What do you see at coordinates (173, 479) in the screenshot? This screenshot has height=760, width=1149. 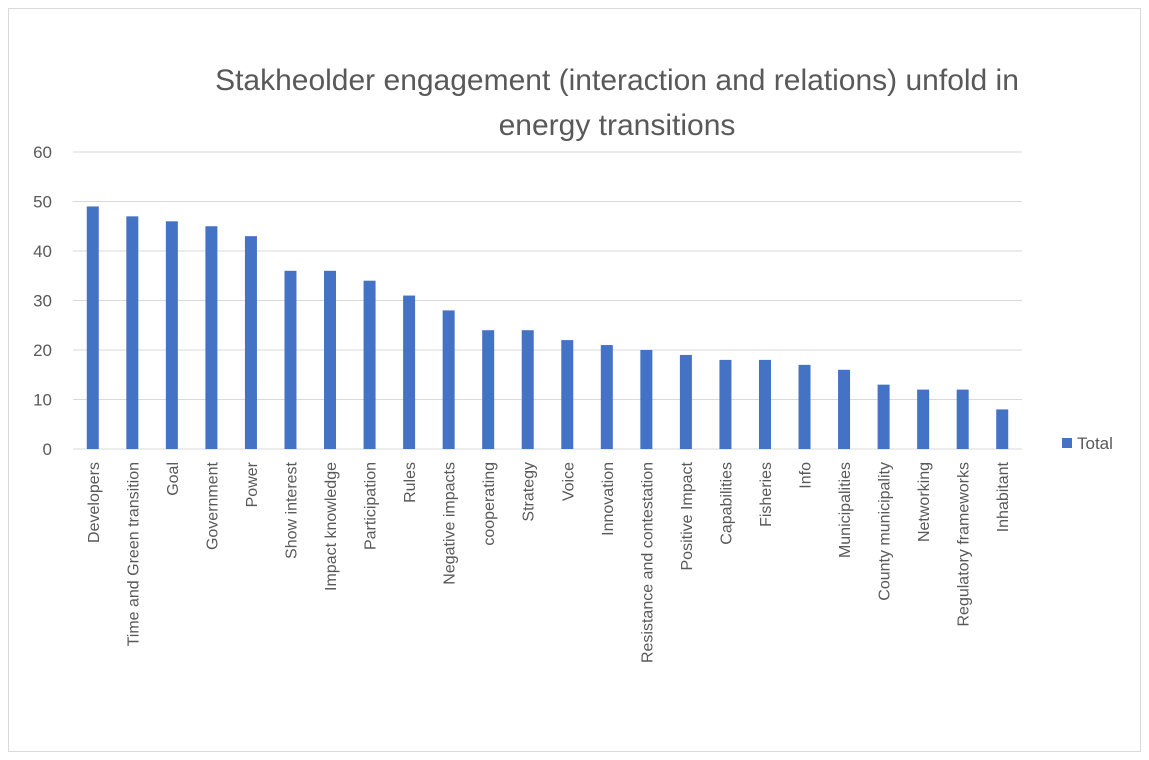 I see `x-tick-label: Goal` at bounding box center [173, 479].